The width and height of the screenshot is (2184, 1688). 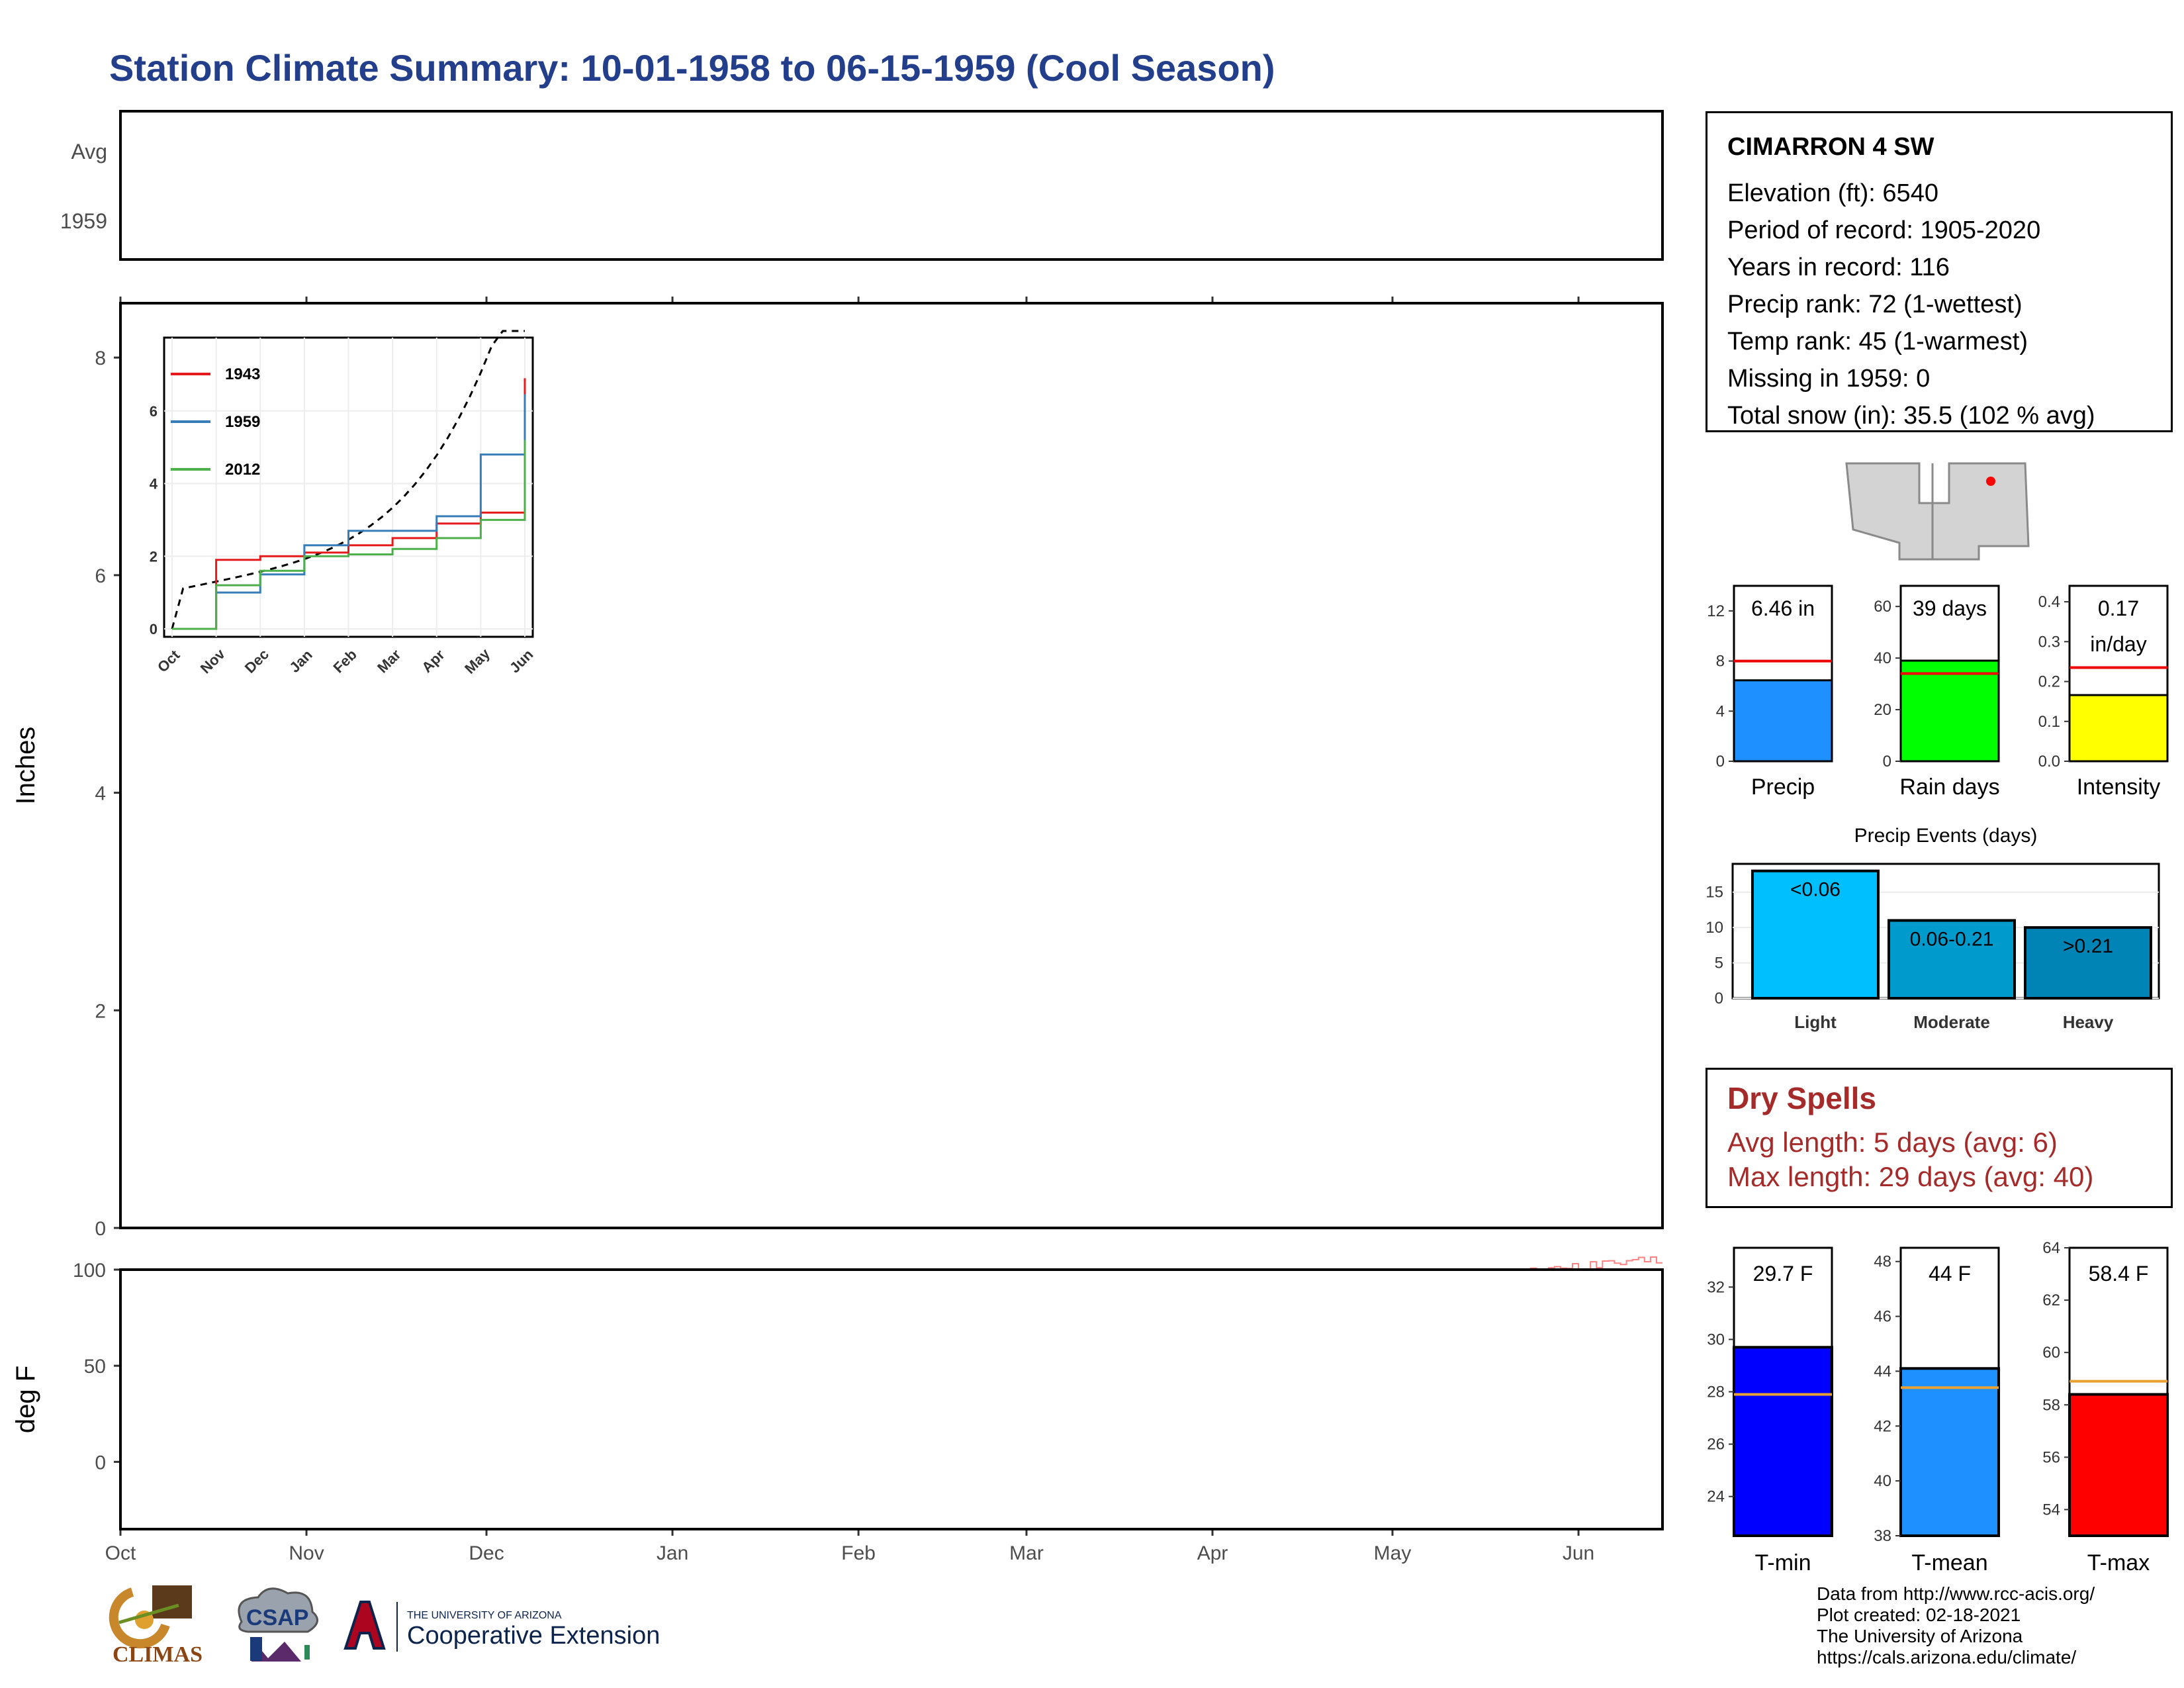 What do you see at coordinates (95, 1367) in the screenshot?
I see `temp-ytick-label: 50` at bounding box center [95, 1367].